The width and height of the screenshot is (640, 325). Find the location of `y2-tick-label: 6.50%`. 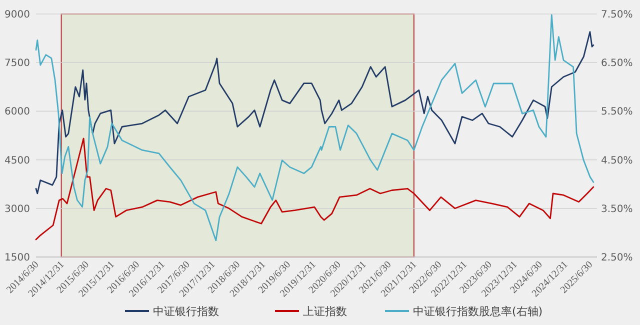

y2-tick-label: 6.50% is located at coordinates (617, 64).